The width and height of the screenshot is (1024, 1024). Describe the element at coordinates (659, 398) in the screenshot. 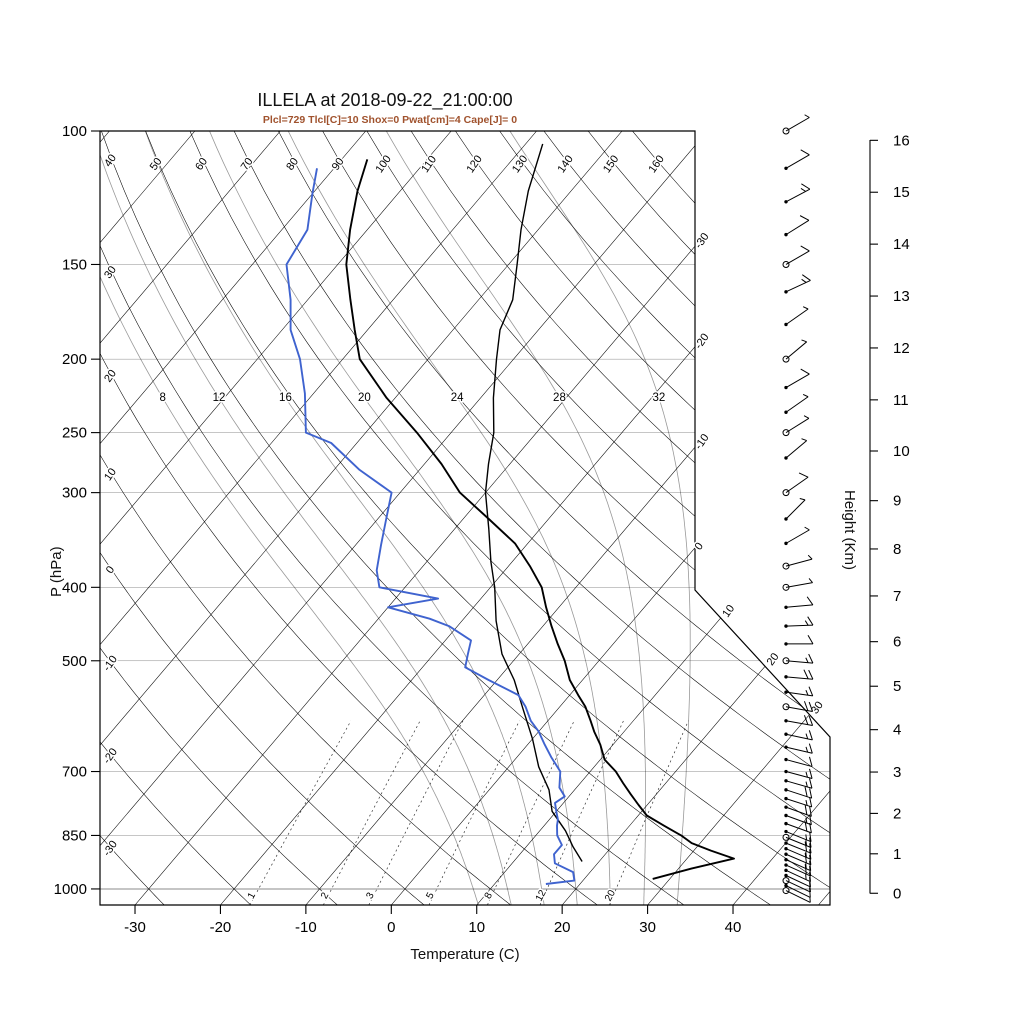

I see `svg-text: 32` at that location.